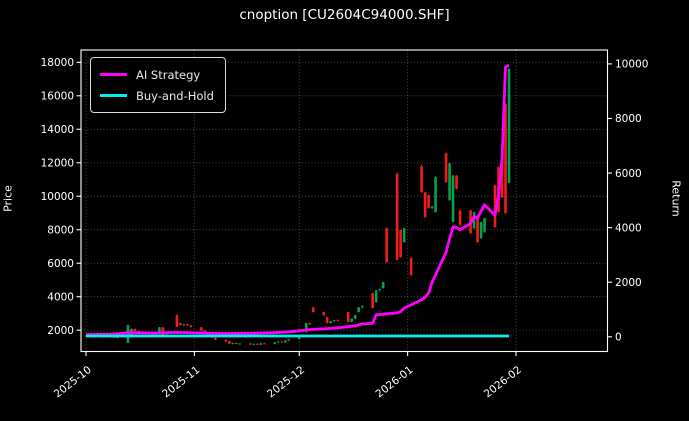 This screenshot has height=421, width=689. I want to click on legend-item-buy-and-hold: Buy-and-Hold, so click(157, 95).